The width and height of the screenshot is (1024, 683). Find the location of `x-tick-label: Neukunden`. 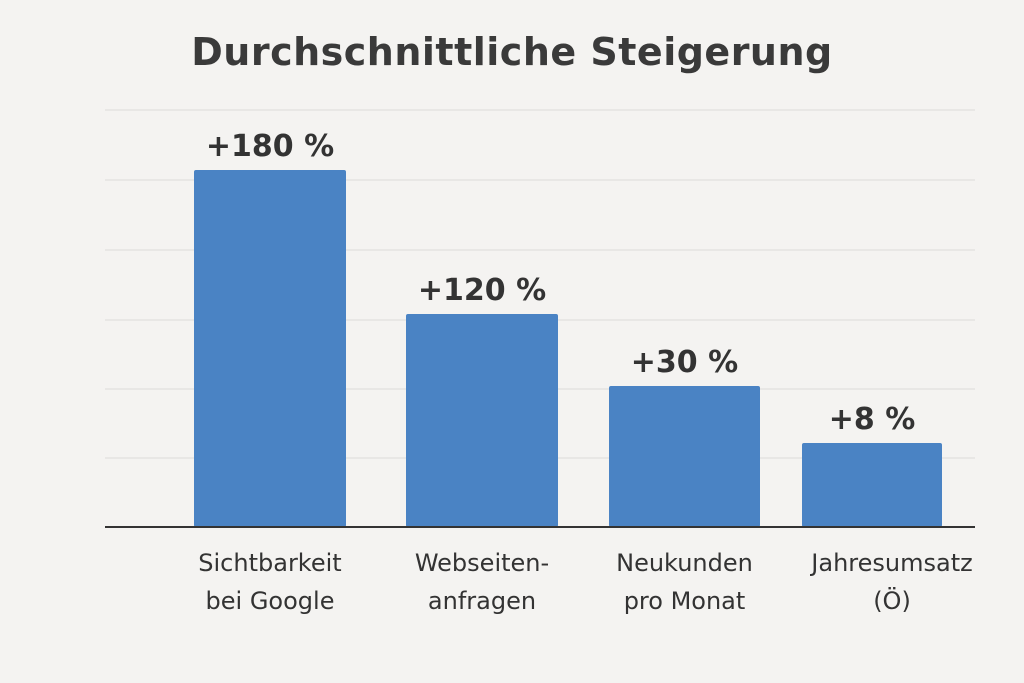

x-tick-label: Neukunden is located at coordinates (684, 563).